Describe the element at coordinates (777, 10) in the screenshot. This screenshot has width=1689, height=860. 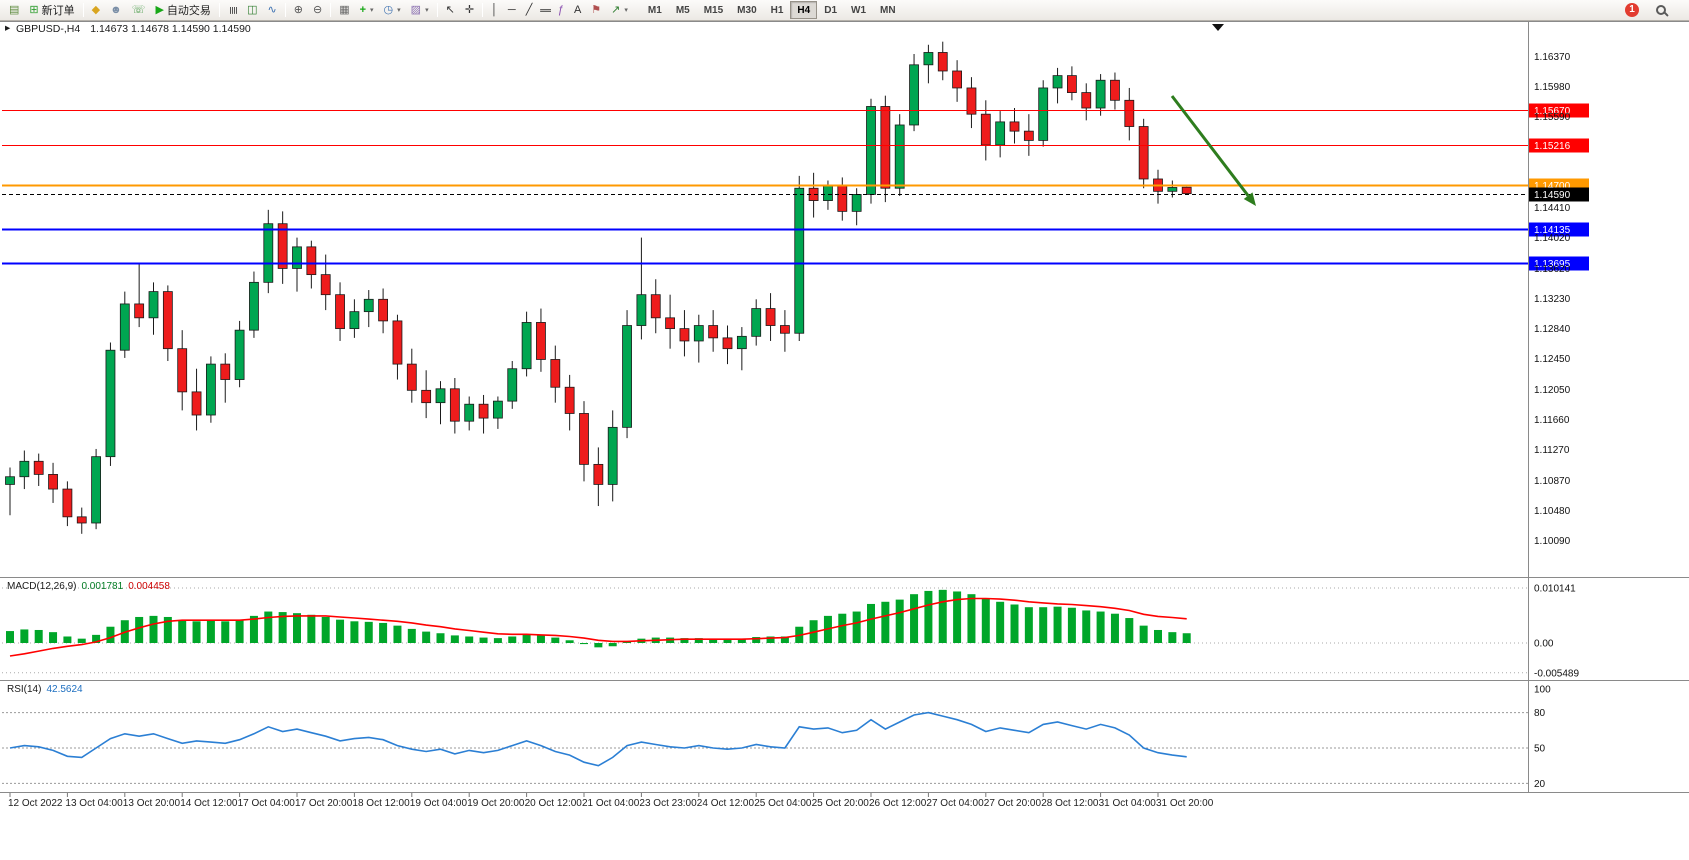
I see `timeframe-h1-button: H1` at that location.